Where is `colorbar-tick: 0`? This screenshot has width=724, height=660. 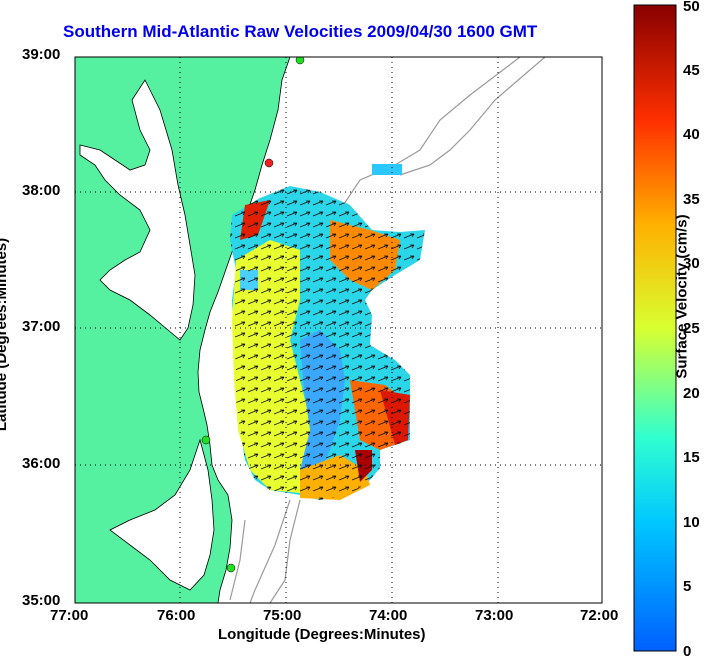
colorbar-tick: 0 is located at coordinates (687, 651).